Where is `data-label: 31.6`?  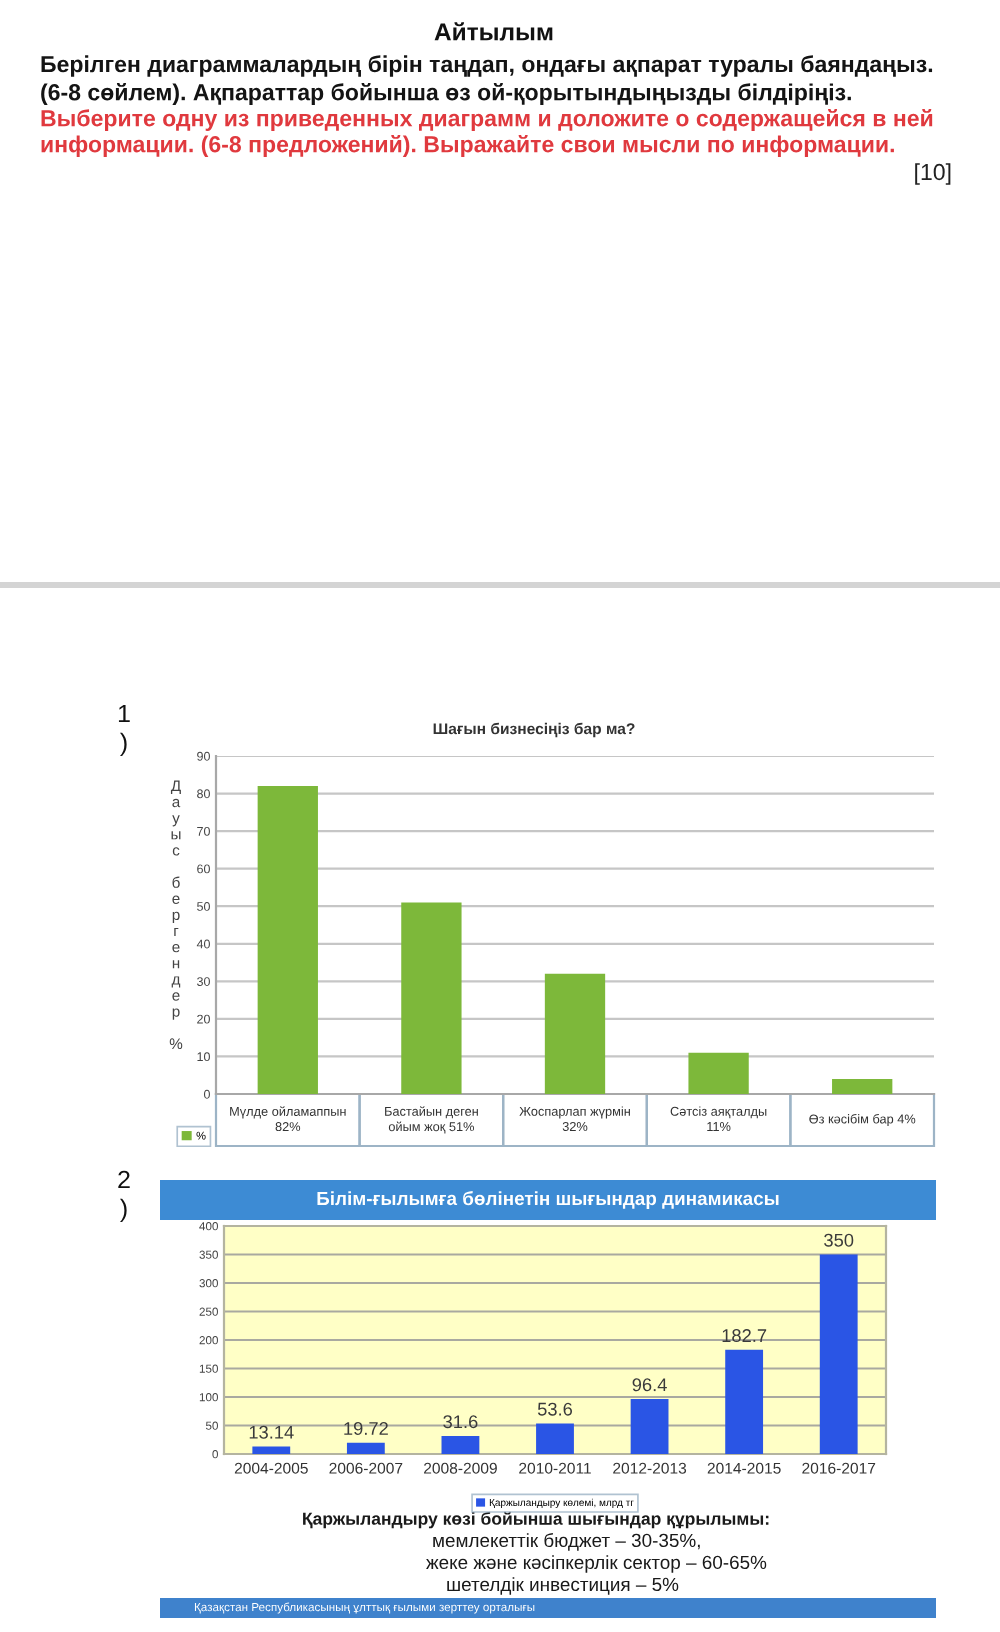
data-label: 31.6 is located at coordinates (460, 1422).